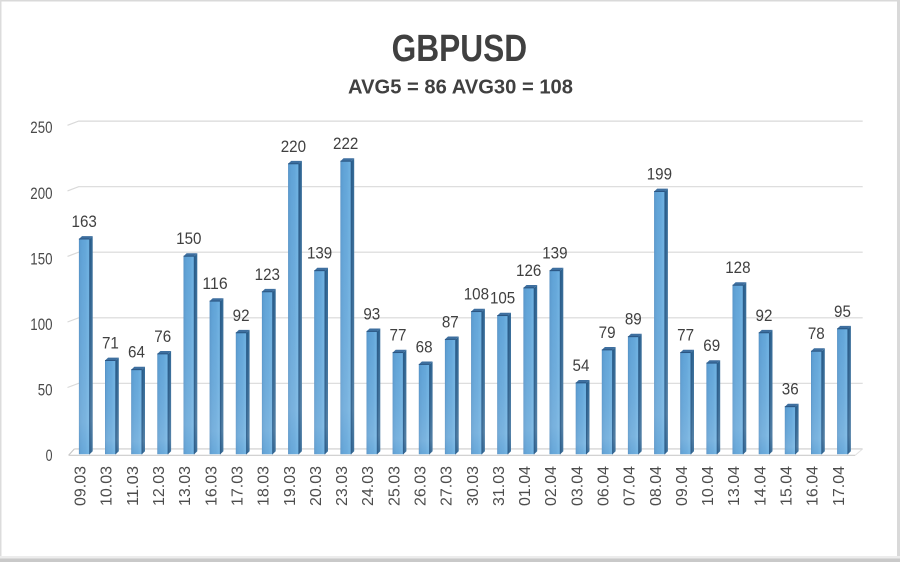 The height and width of the screenshot is (562, 900). What do you see at coordinates (473, 486) in the screenshot?
I see `svg-text: 30.03` at bounding box center [473, 486].